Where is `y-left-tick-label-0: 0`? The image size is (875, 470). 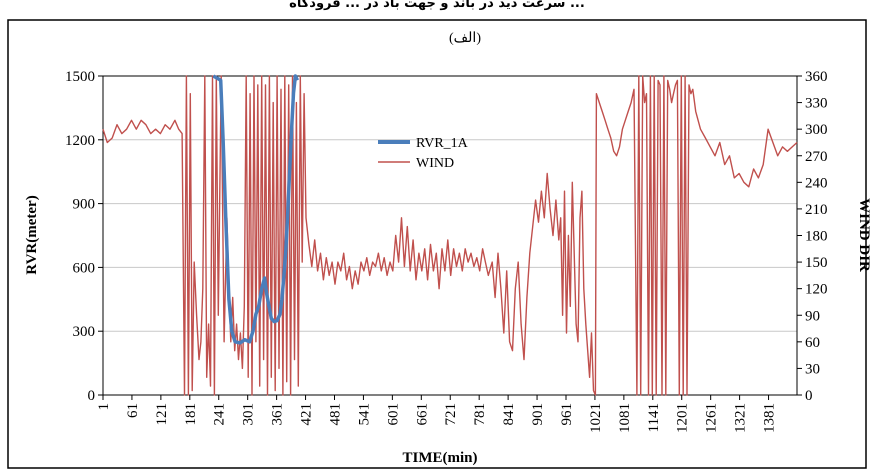 y-left-tick-label-0: 0 is located at coordinates (92, 396).